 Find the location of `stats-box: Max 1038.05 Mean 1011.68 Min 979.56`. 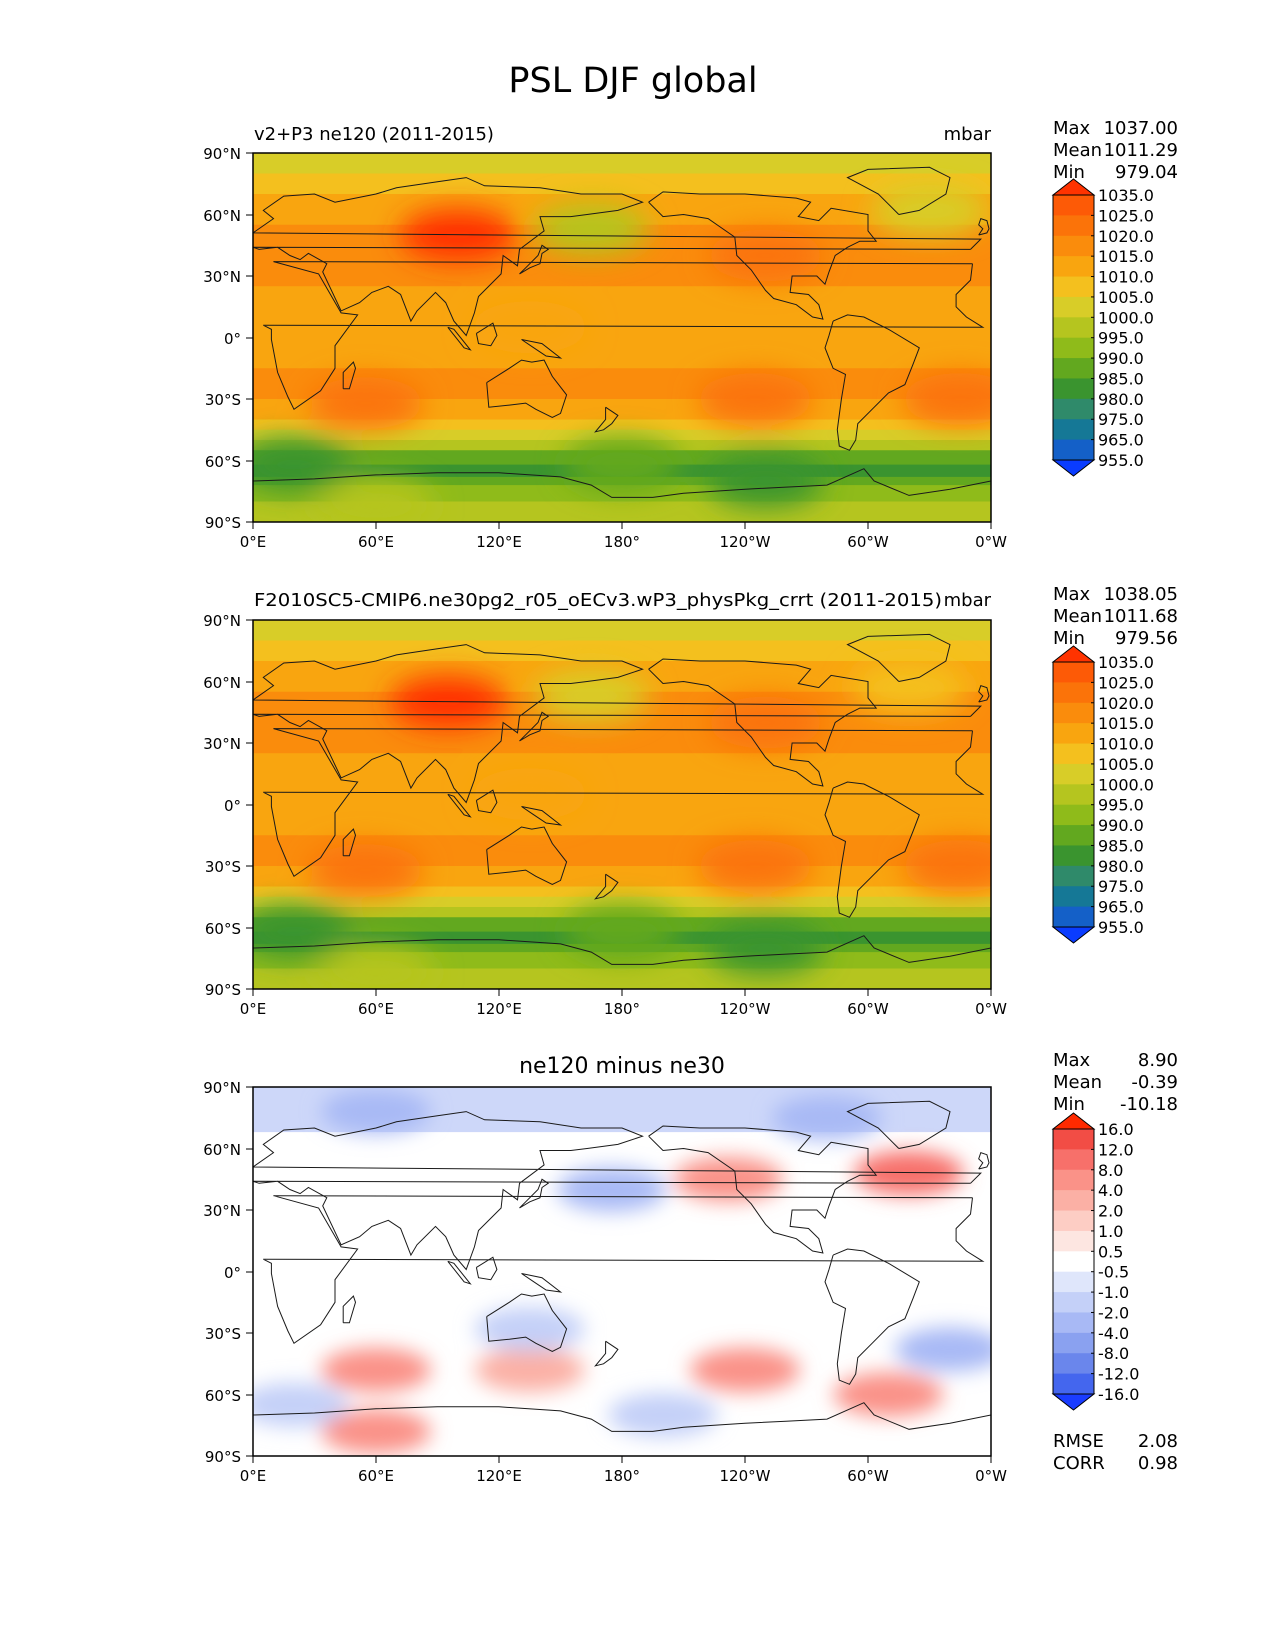

stats-box: Max 1038.05 Mean 1011.68 Min 979.56 is located at coordinates (1115, 616).